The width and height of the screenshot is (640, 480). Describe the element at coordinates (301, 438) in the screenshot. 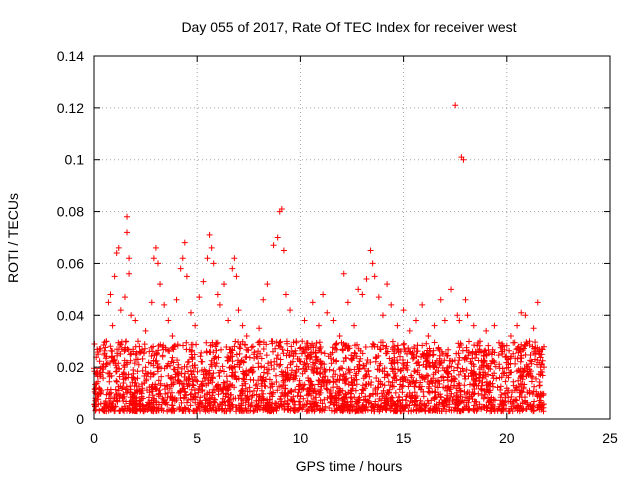

I see `x-tick-label: 10` at that location.